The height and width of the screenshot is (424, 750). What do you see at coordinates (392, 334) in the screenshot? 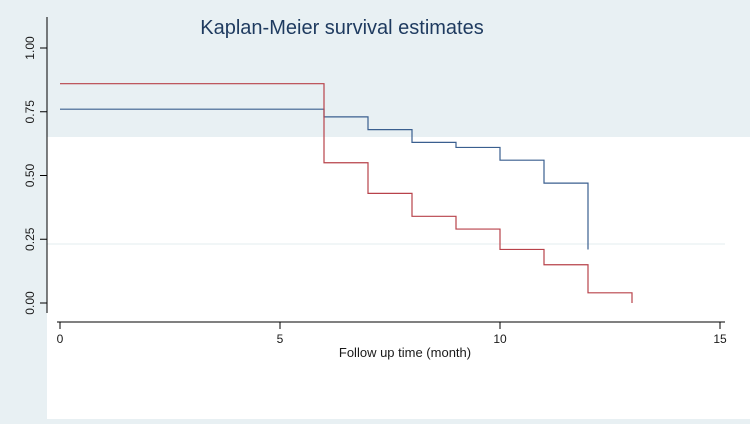
I see `x-ticks-group: 0 5 10 15` at bounding box center [392, 334].